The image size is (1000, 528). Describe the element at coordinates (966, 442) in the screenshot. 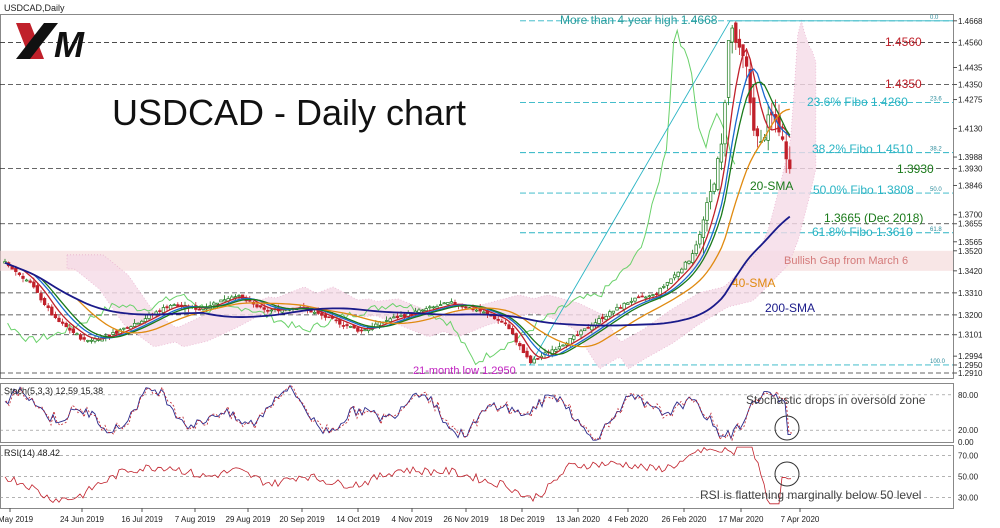

I see `stoch-tick-label: 0.00` at that location.